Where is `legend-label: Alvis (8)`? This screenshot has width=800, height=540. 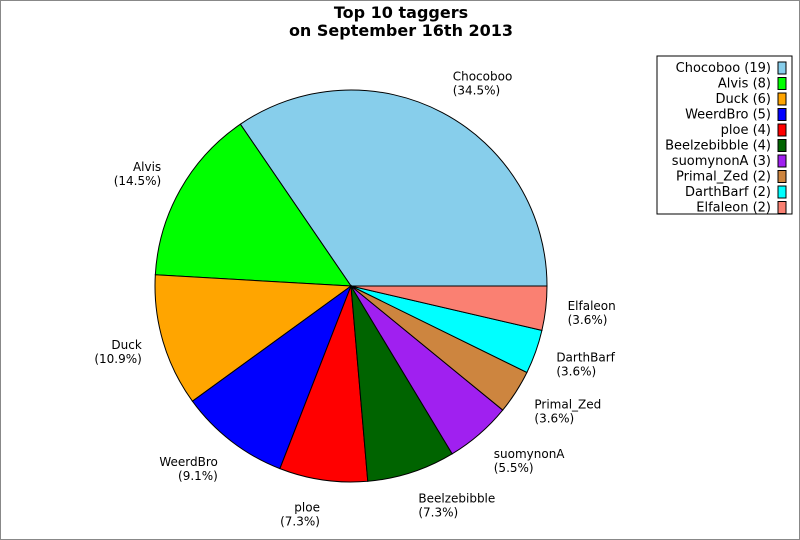
legend-label: Alvis (8) is located at coordinates (744, 84).